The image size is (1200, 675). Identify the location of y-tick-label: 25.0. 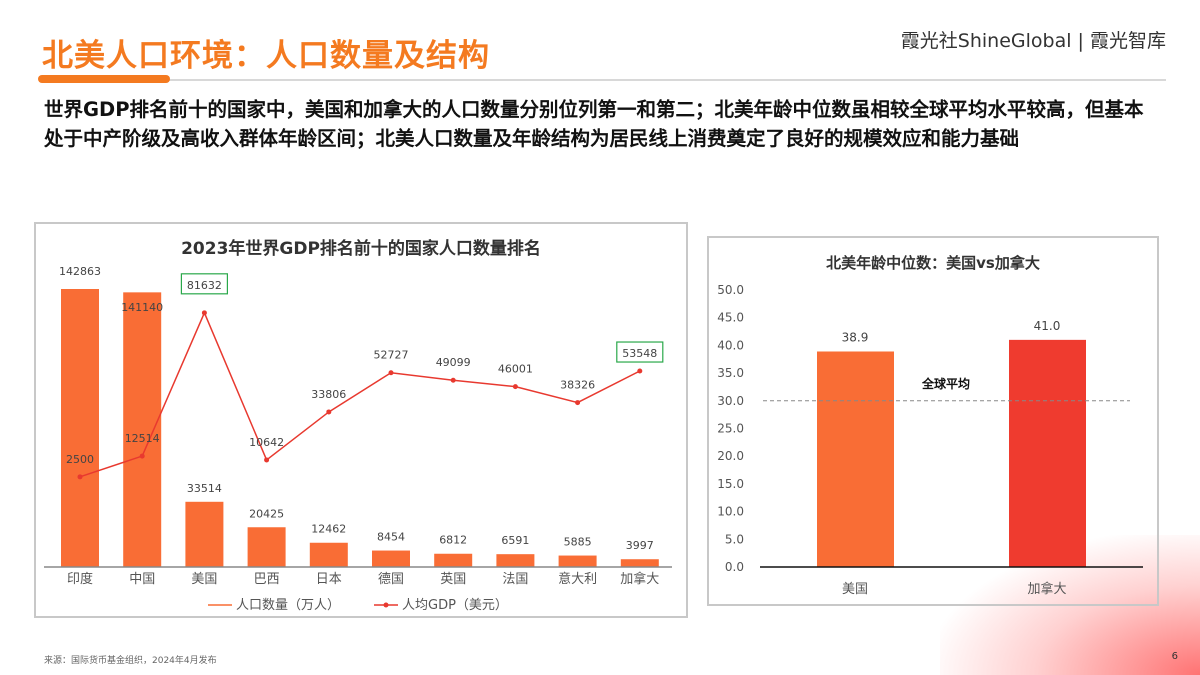
(730, 429).